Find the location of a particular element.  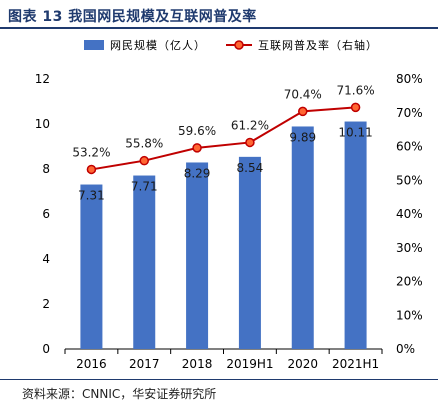

y-right-tick-label: 10% is located at coordinates (409, 315).